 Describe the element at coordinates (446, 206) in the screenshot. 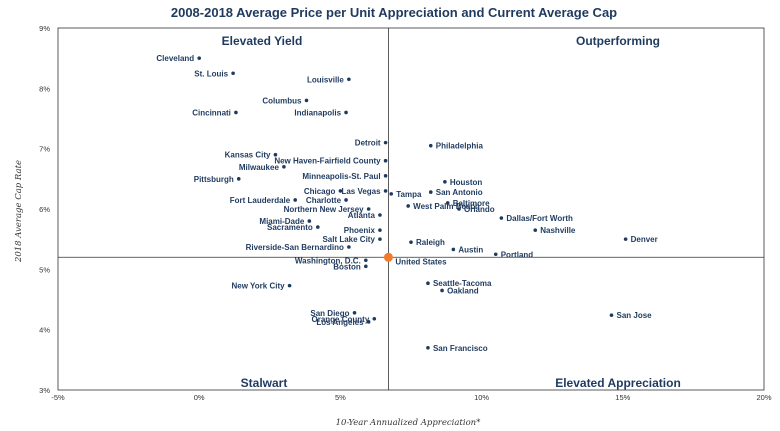

I see `point-label: West Palm Beach` at that location.